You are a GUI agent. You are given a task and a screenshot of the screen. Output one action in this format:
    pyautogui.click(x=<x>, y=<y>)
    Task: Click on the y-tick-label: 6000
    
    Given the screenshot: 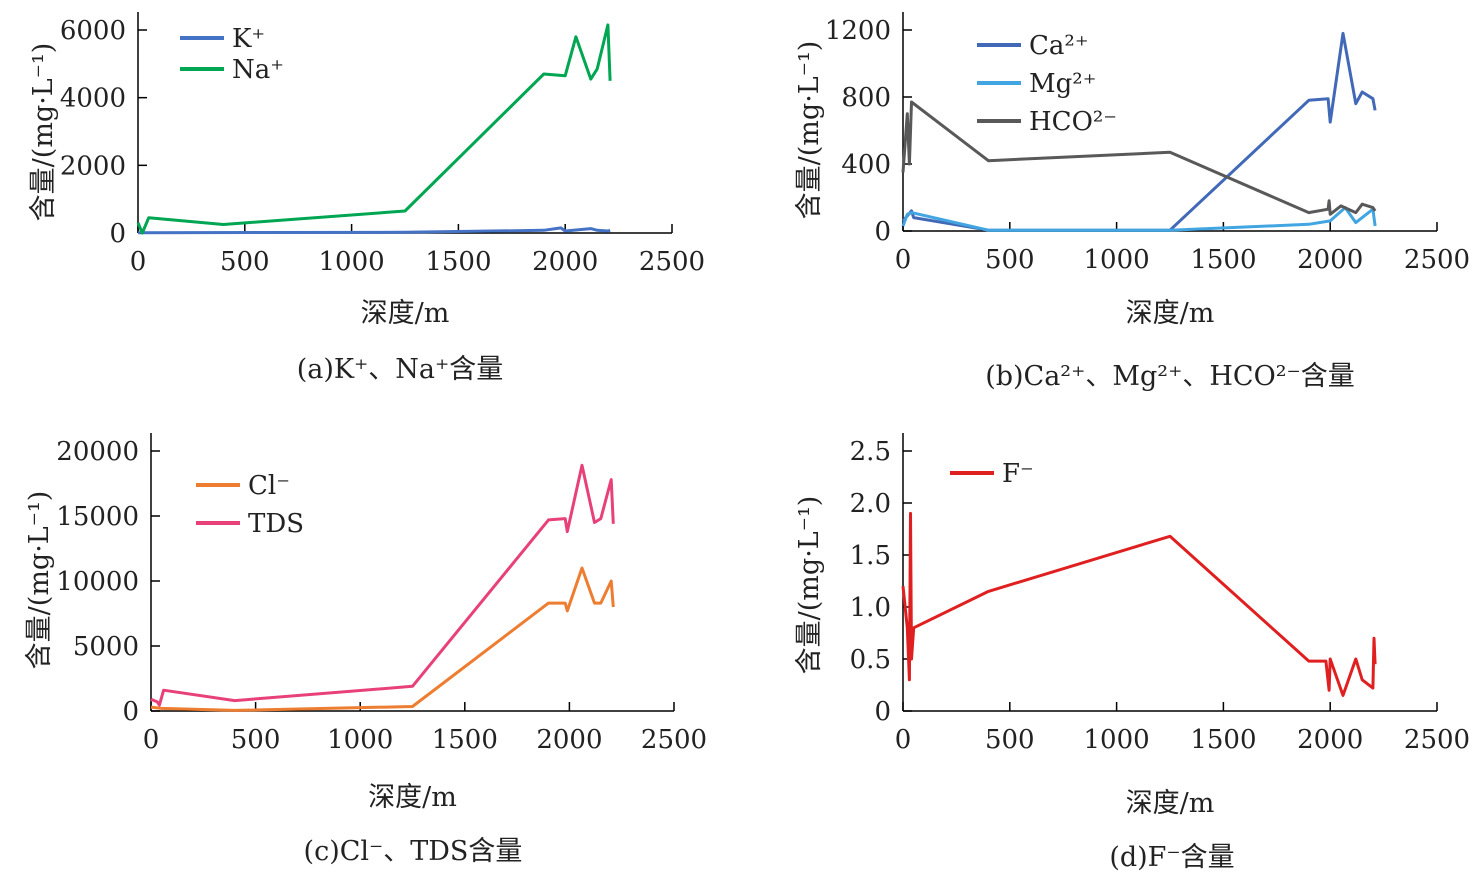 What is the action you would take?
    pyautogui.click(x=93, y=31)
    